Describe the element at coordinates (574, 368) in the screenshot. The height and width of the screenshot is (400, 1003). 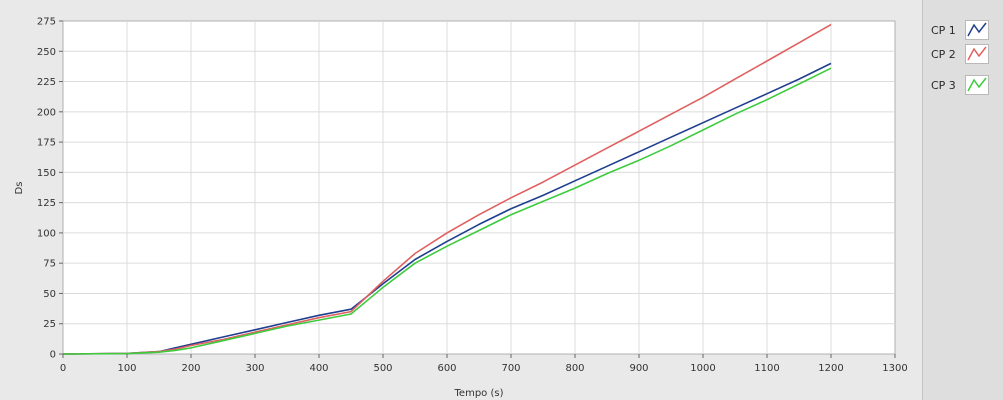
I see `x-tick-label: 800` at that location.